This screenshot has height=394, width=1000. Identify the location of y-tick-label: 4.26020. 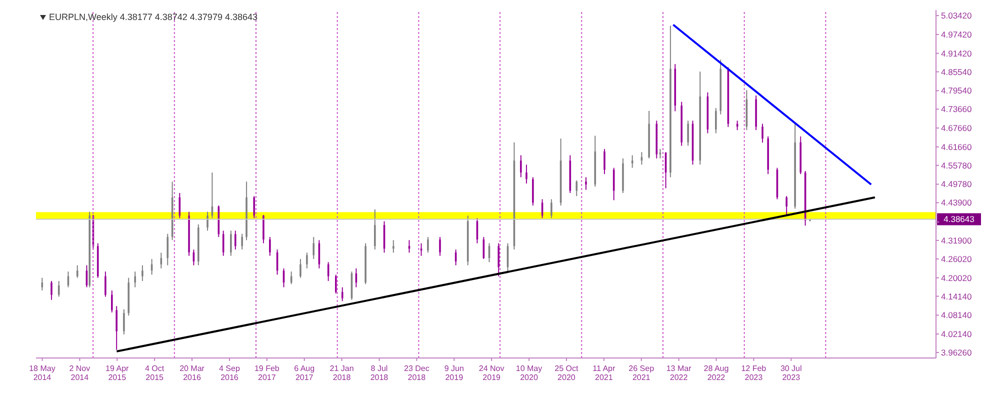
(956, 259).